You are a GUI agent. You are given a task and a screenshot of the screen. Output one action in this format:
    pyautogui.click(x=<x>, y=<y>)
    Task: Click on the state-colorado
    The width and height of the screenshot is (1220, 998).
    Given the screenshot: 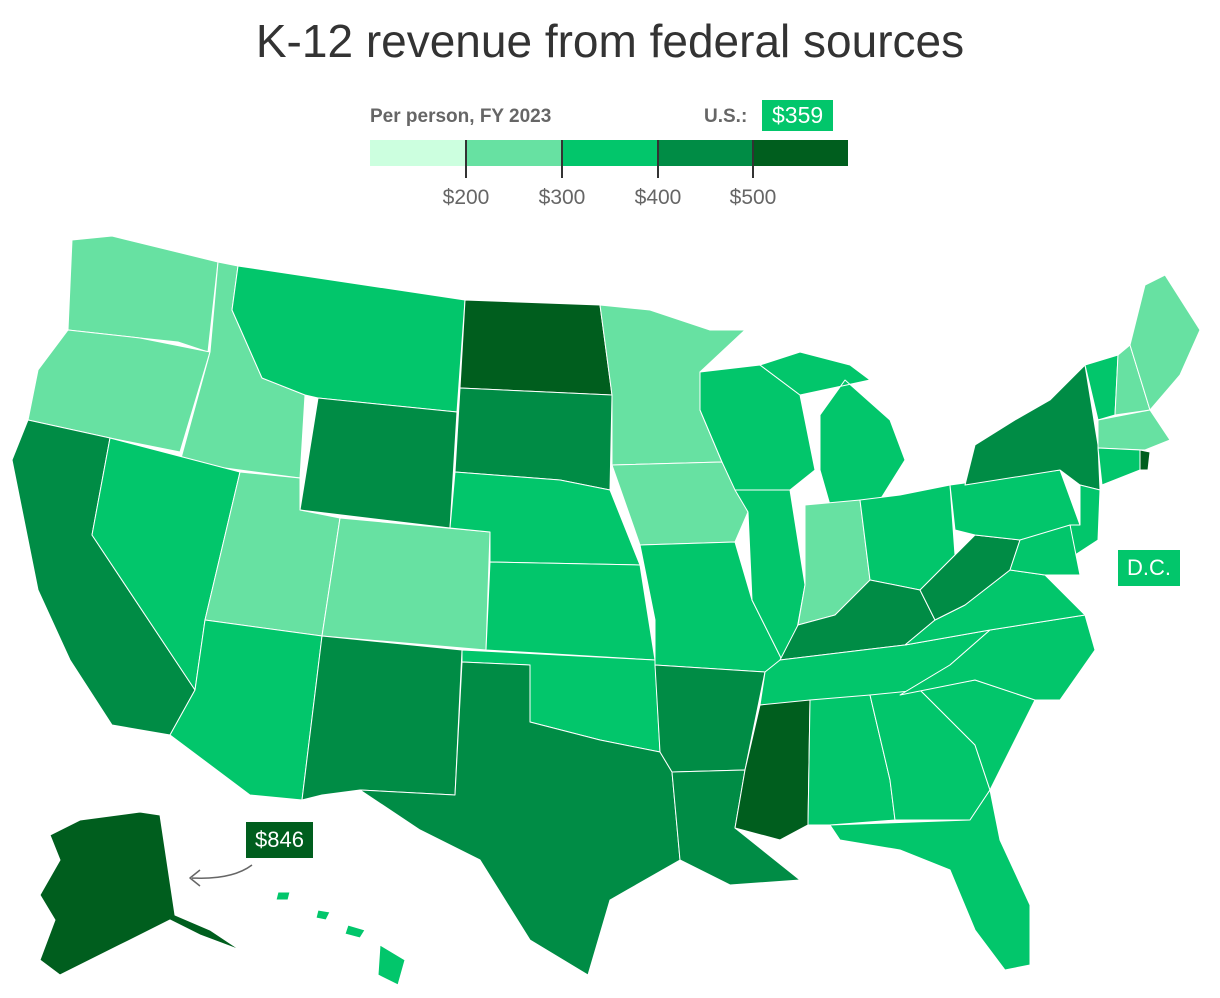 What is the action you would take?
    pyautogui.click(x=406, y=584)
    